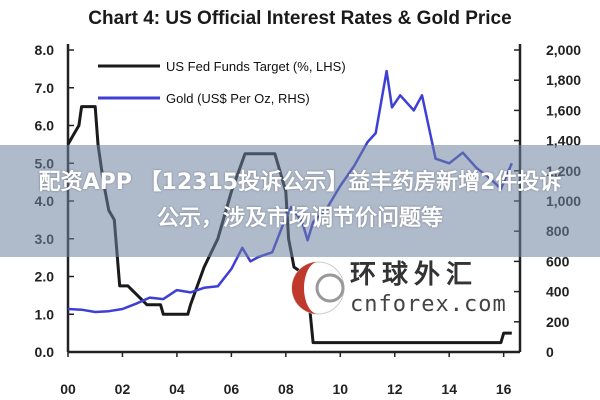 Image resolution: width=600 pixels, height=400 pixels. Describe the element at coordinates (238, 98) in the screenshot. I see `legend-label: Gold (US$ Per Oz, RHS)` at that location.